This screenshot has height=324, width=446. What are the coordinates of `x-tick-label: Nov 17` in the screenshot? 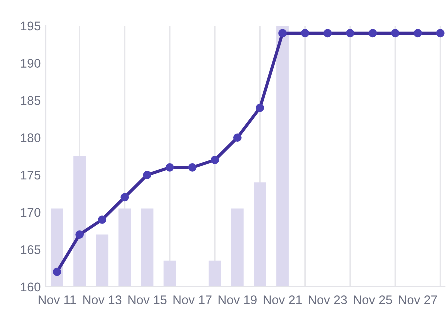 It's located at (193, 300).